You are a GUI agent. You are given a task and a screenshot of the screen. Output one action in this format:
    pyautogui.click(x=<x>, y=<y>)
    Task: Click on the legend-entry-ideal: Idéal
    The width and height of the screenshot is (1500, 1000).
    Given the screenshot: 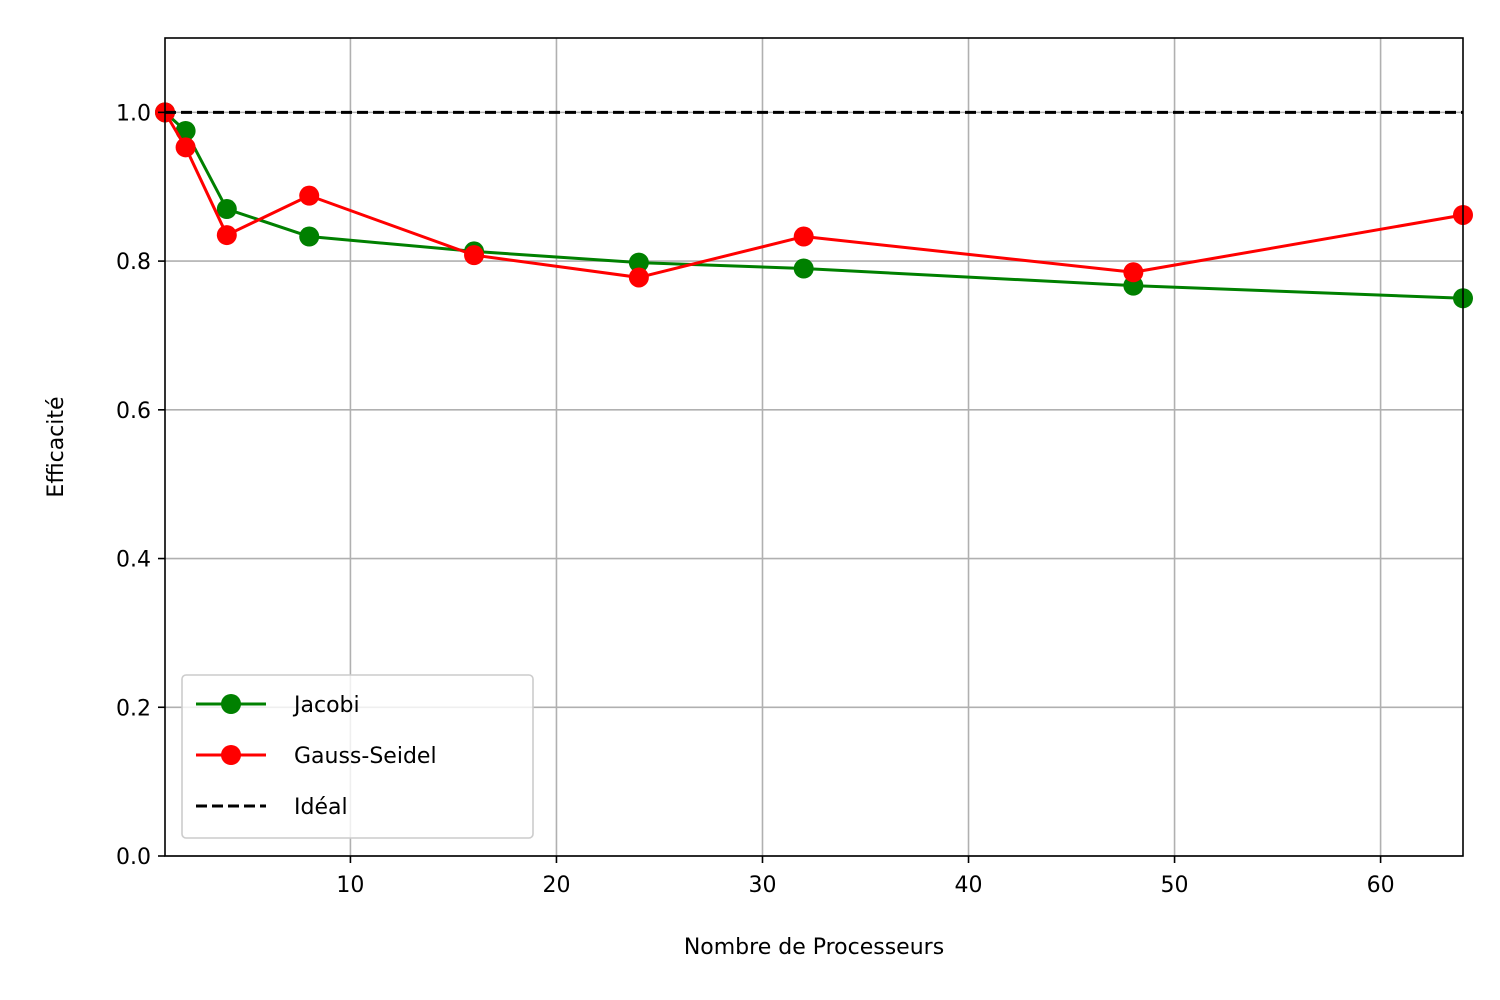 What is the action you would take?
    pyautogui.click(x=272, y=807)
    